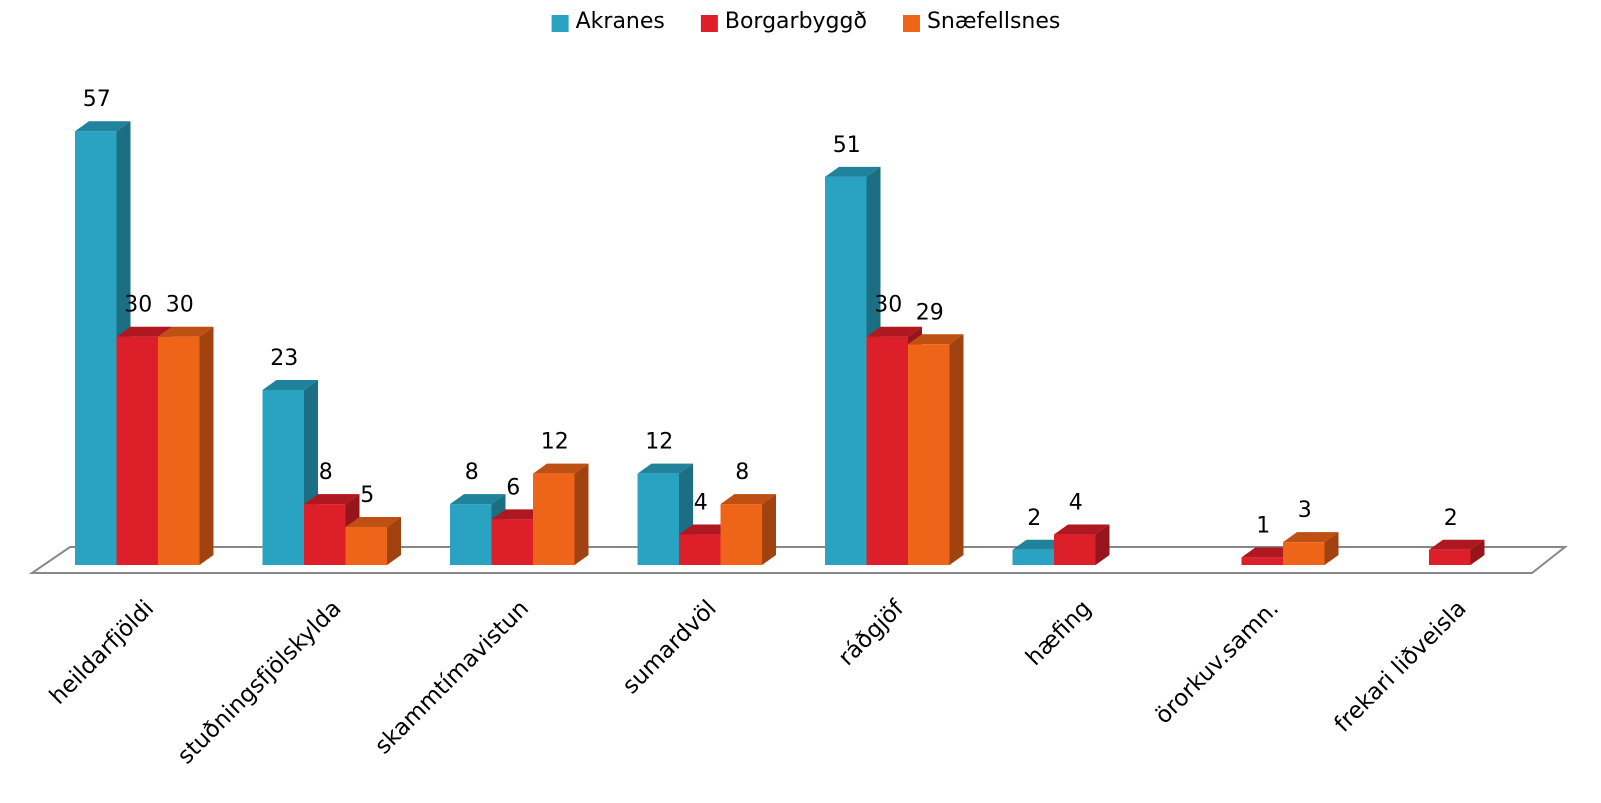  What do you see at coordinates (670, 647) in the screenshot?
I see `x-tick-label: sumardvöl` at bounding box center [670, 647].